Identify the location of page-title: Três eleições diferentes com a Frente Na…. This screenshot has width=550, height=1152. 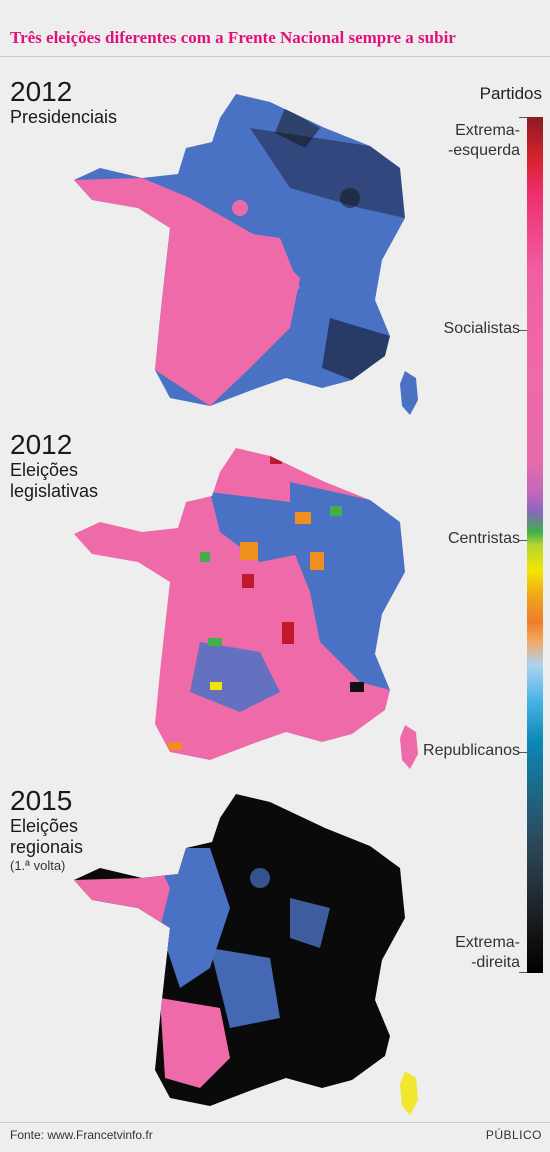
(233, 37).